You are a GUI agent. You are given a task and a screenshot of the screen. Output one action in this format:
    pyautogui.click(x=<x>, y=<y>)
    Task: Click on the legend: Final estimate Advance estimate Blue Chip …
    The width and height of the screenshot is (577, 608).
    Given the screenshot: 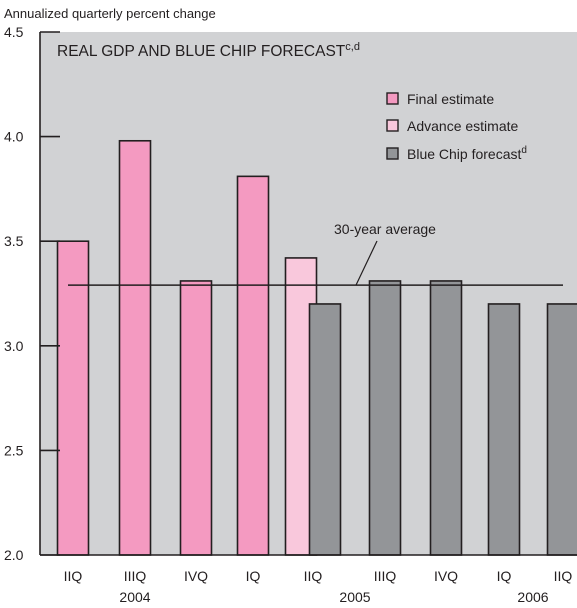 What is the action you would take?
    pyautogui.click(x=456, y=126)
    